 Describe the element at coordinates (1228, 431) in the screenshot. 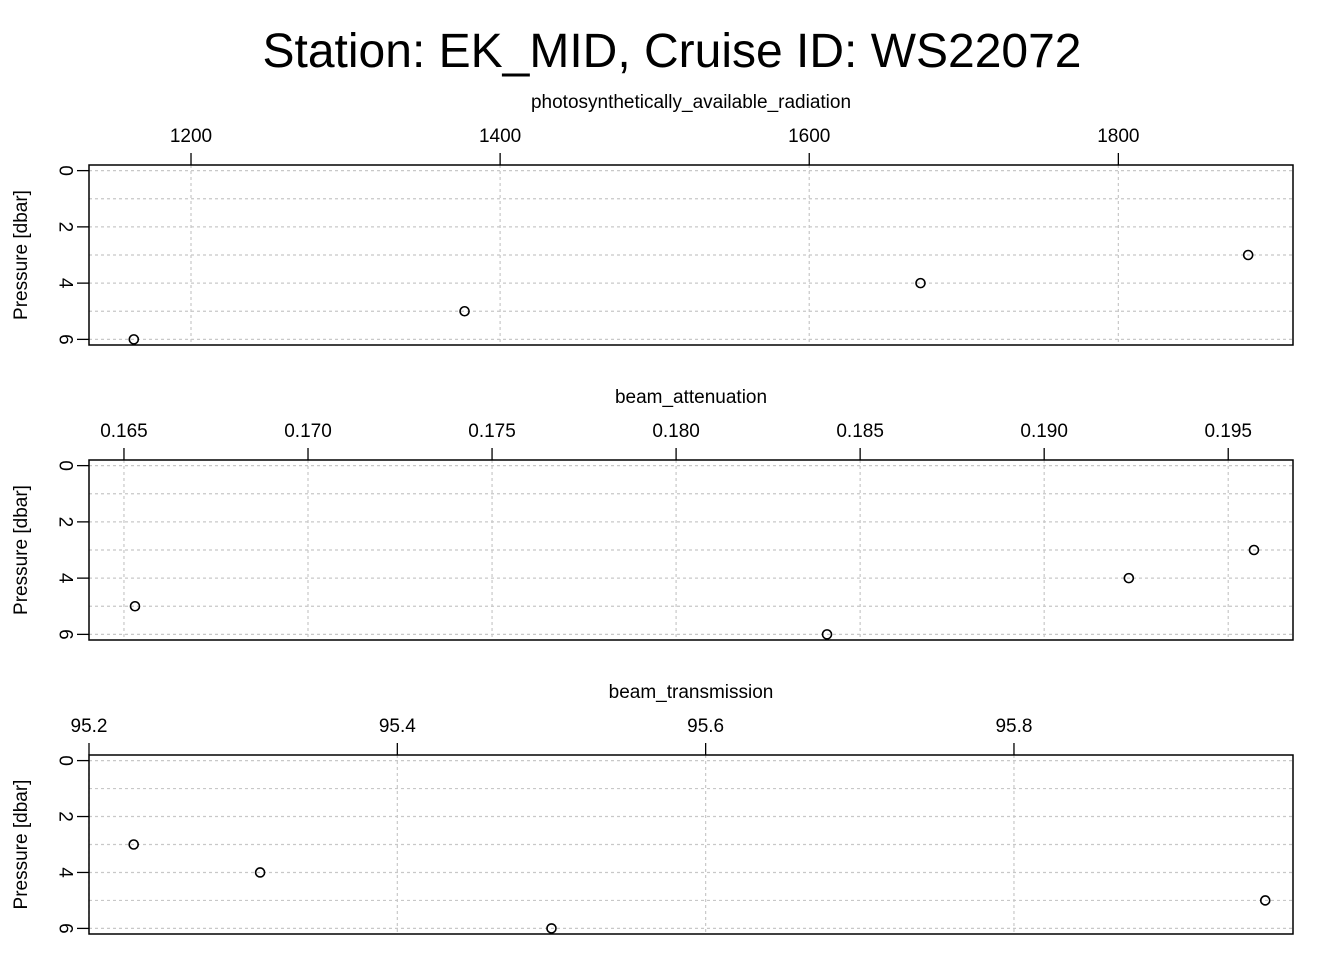

I see `x-tick-label: 0.195` at that location.